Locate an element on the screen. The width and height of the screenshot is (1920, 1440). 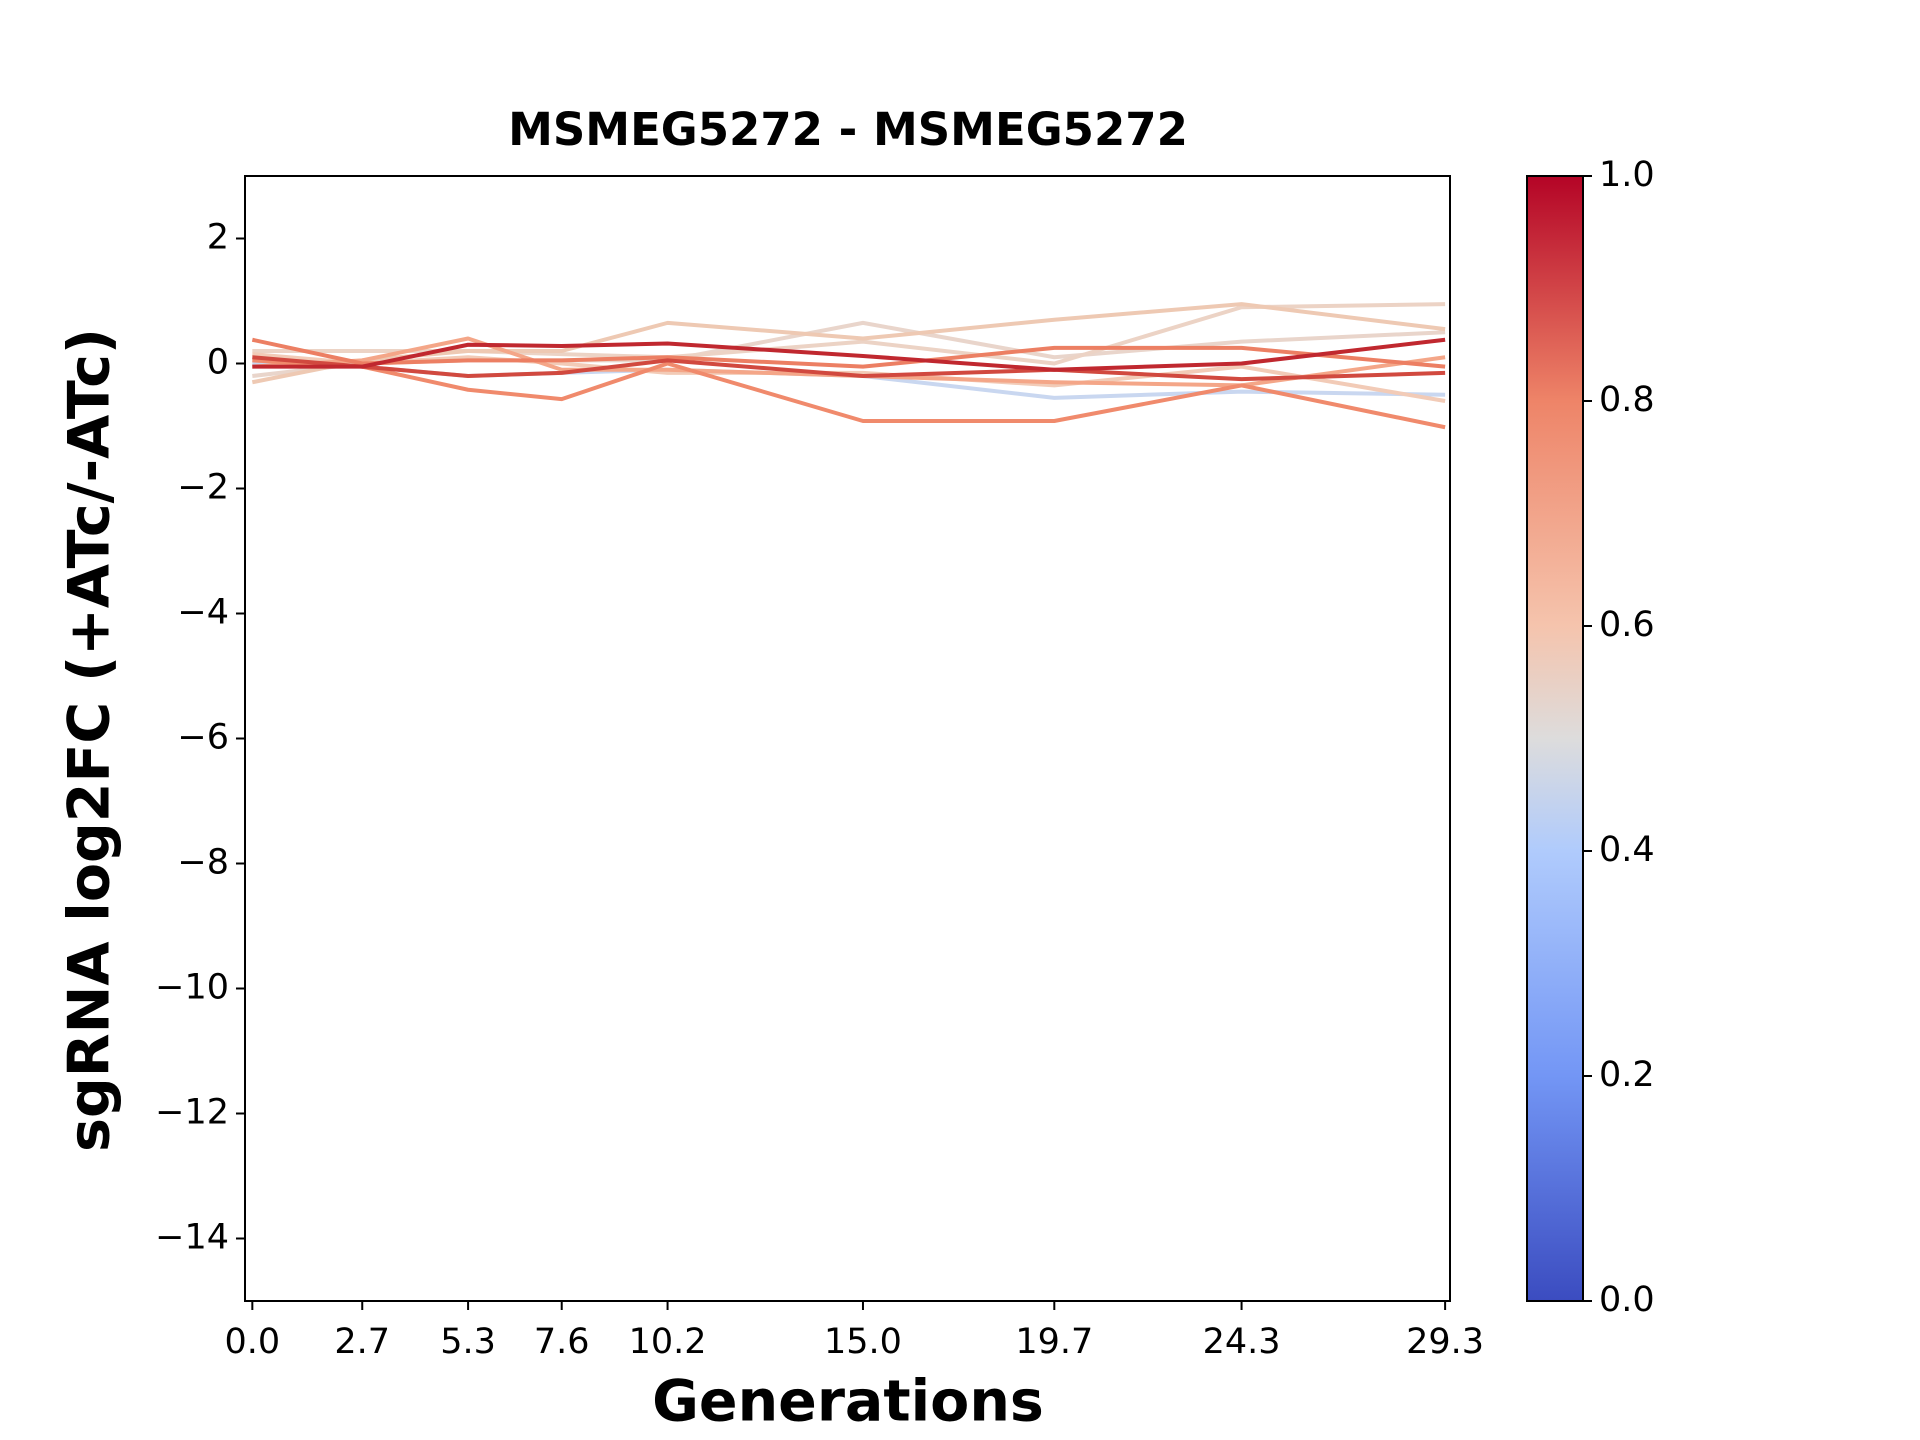
x-tick-label: 5.3 is located at coordinates (468, 1342).